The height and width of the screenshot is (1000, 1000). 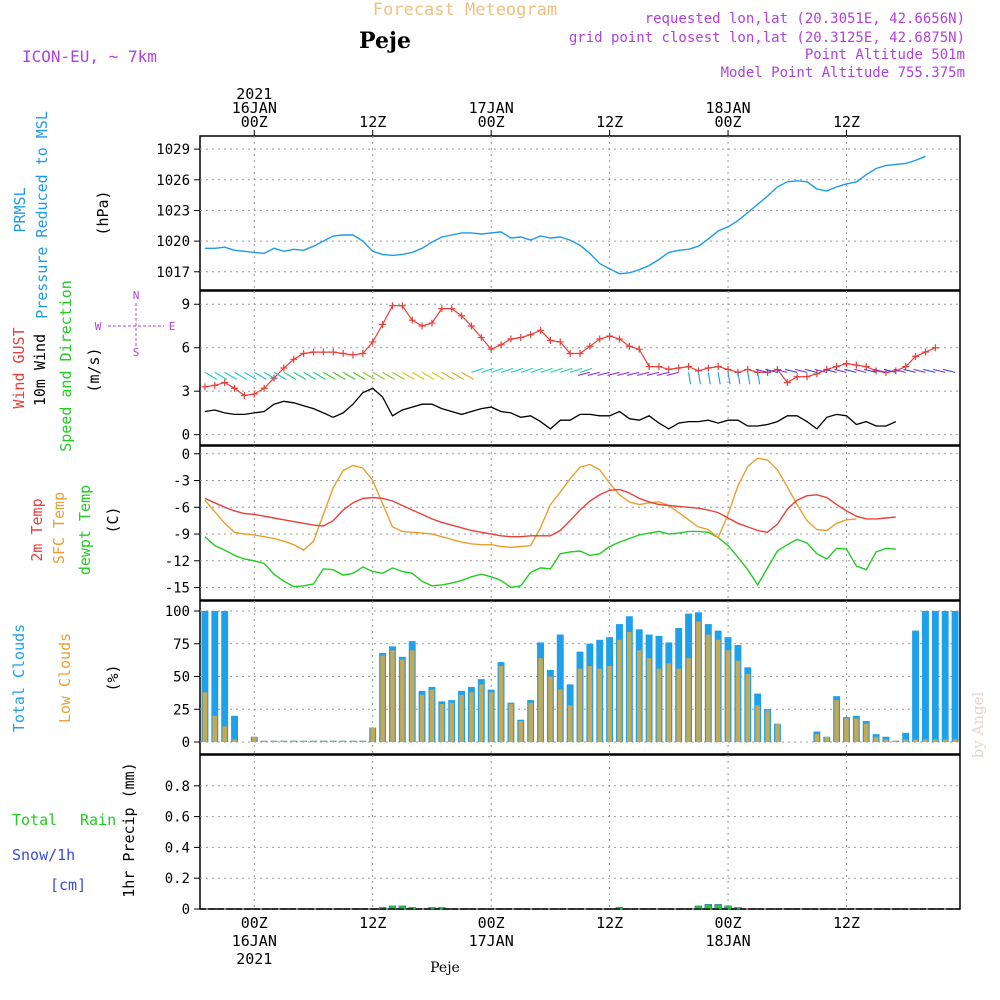 What do you see at coordinates (580, 677) in the screenshot?
I see `cloud-panel` at bounding box center [580, 677].